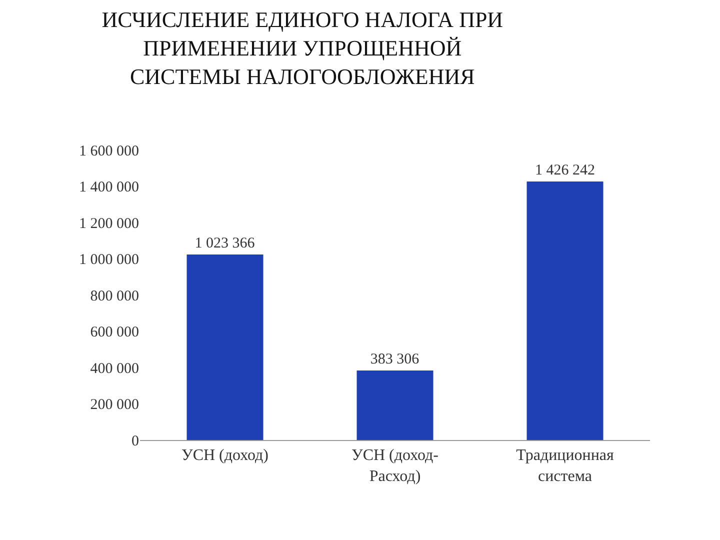 The width and height of the screenshot is (720, 540). I want to click on y-tick-label: 400 000, so click(114, 368).